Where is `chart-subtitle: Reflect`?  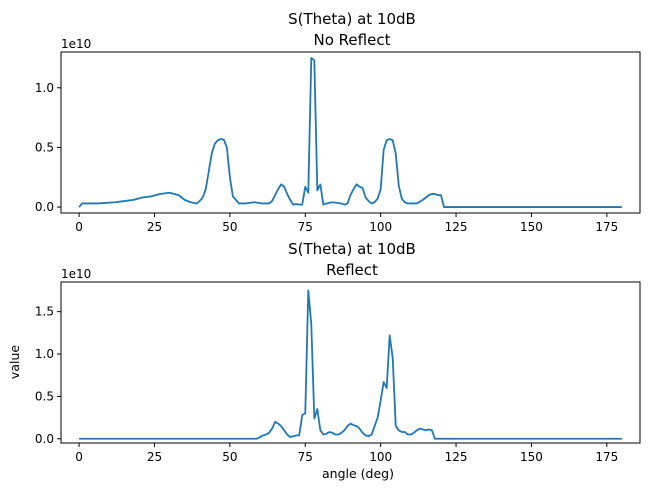 chart-subtitle: Reflect is located at coordinates (352, 270).